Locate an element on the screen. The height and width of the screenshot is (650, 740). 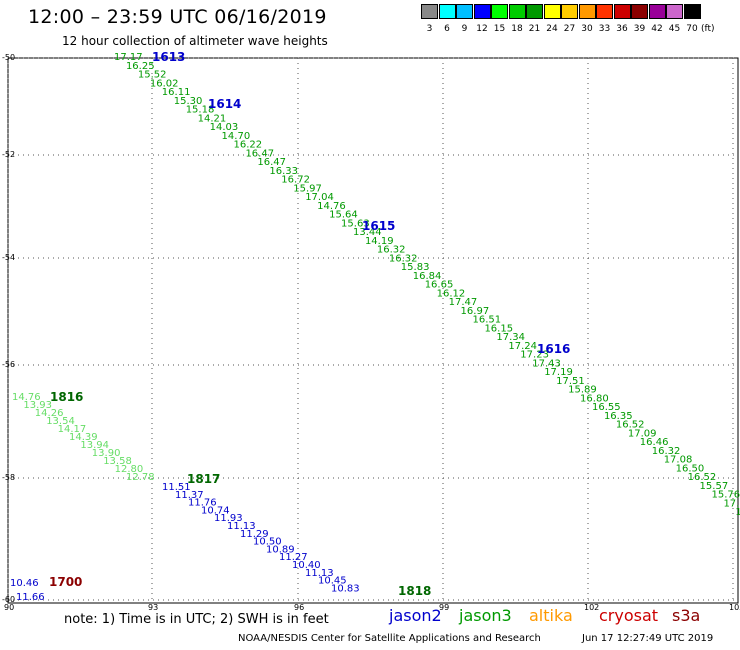
wave-height-value: 16.65 is located at coordinates (439, 285).